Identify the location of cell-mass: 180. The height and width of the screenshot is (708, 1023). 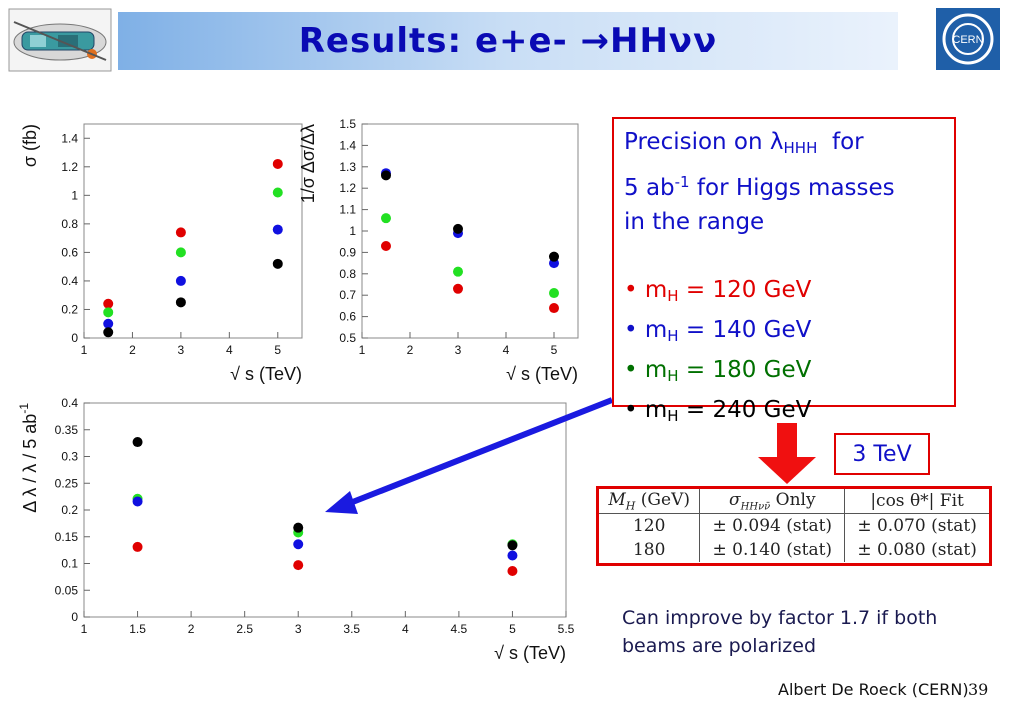
(649, 550).